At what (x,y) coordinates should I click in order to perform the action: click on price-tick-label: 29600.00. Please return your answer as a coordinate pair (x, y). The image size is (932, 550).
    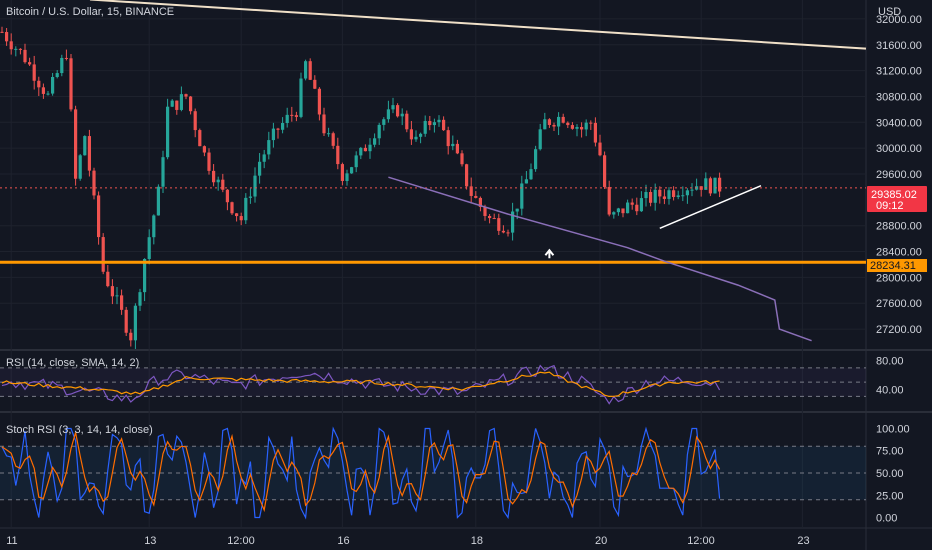
    Looking at the image, I should click on (899, 175).